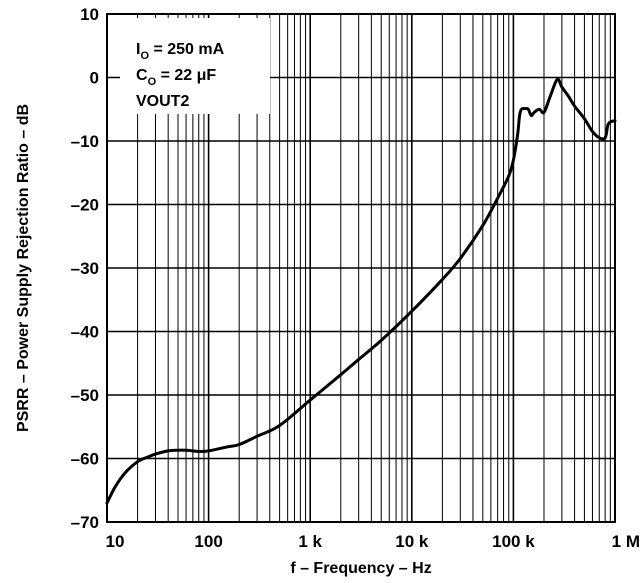 The width and height of the screenshot is (644, 583). What do you see at coordinates (626, 541) in the screenshot?
I see `x-tick-label: 1 M` at bounding box center [626, 541].